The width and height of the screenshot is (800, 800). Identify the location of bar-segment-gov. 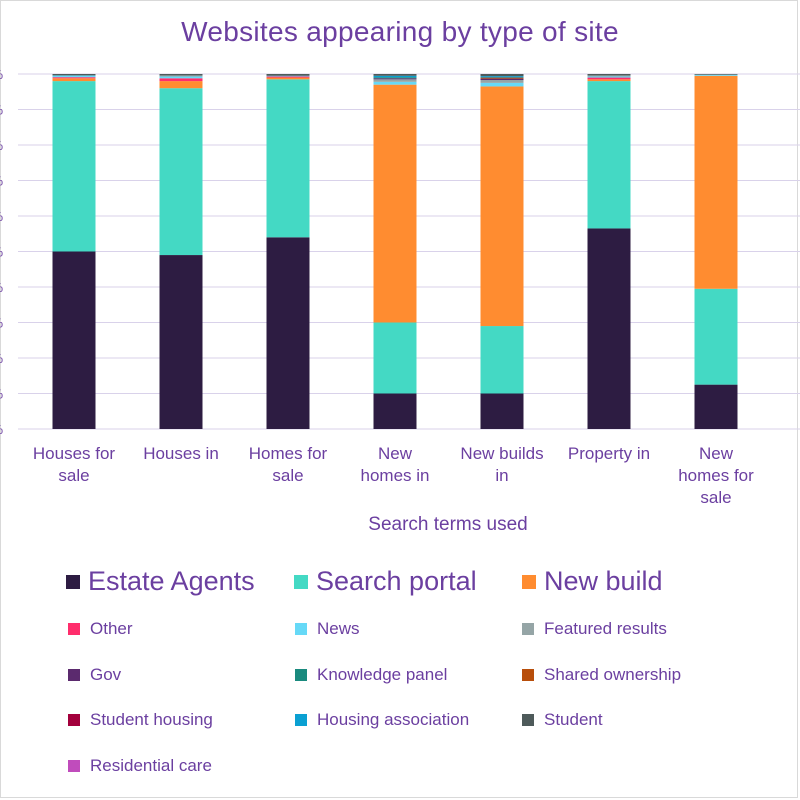
(395, 79).